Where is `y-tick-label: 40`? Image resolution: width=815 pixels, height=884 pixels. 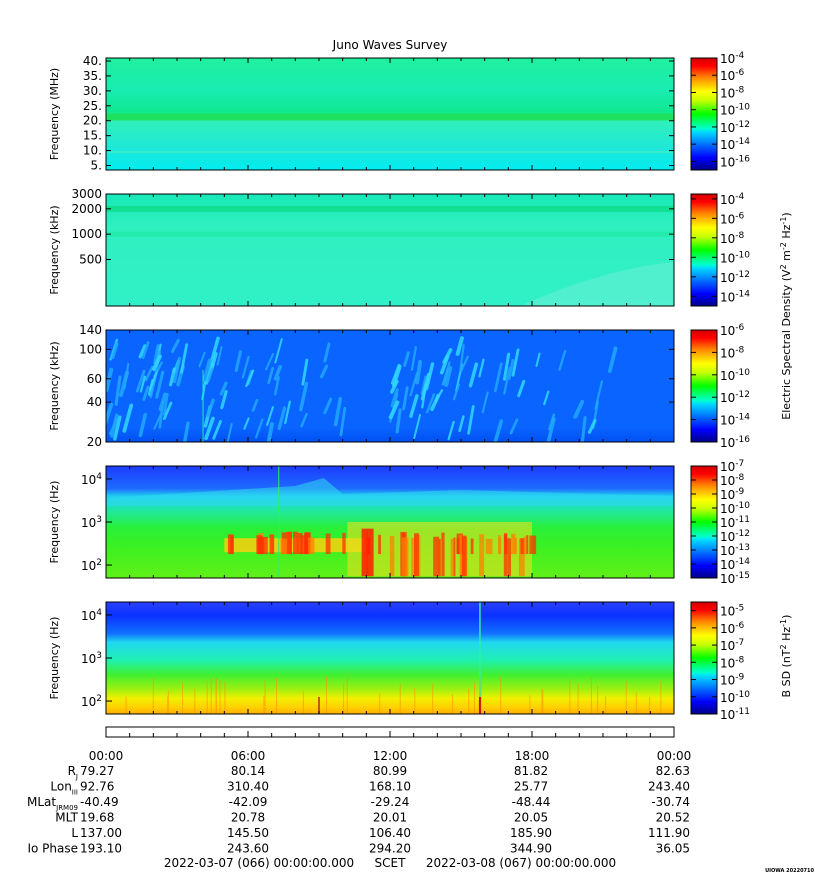 y-tick-label: 40 is located at coordinates (94, 402).